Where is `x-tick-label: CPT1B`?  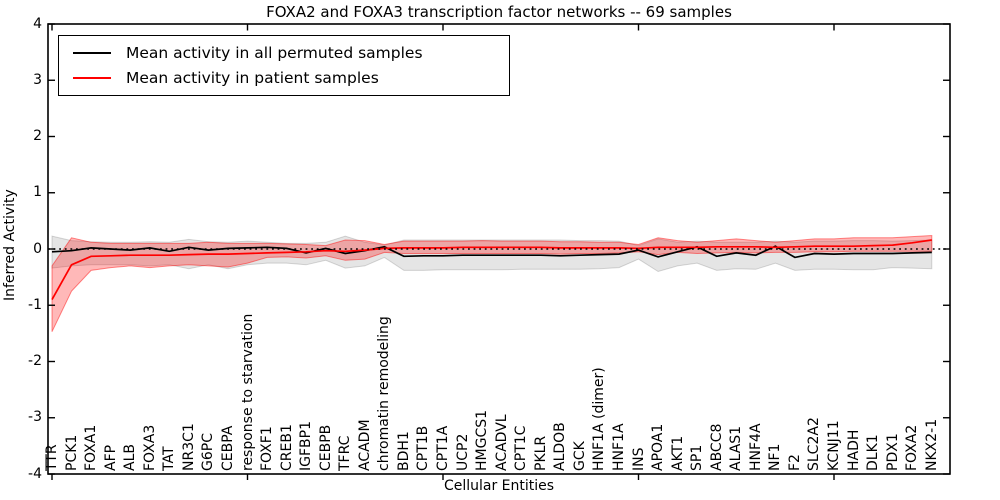 x-tick-label: CPT1B is located at coordinates (423, 448).